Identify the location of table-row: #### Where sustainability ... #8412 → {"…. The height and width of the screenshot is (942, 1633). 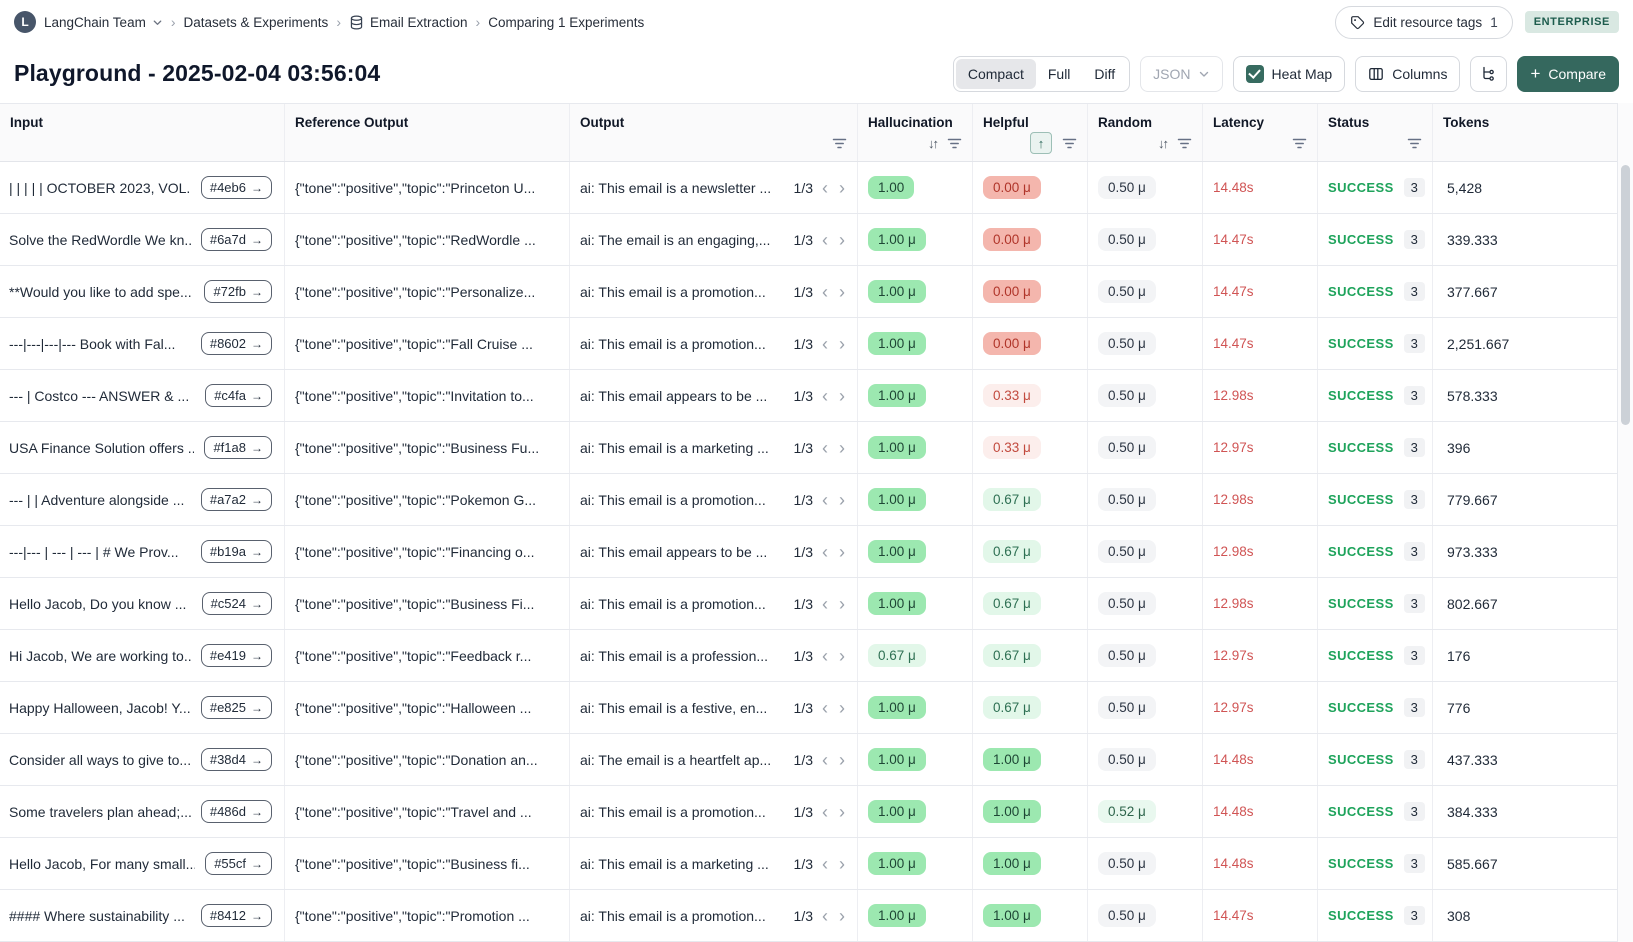
(808, 916).